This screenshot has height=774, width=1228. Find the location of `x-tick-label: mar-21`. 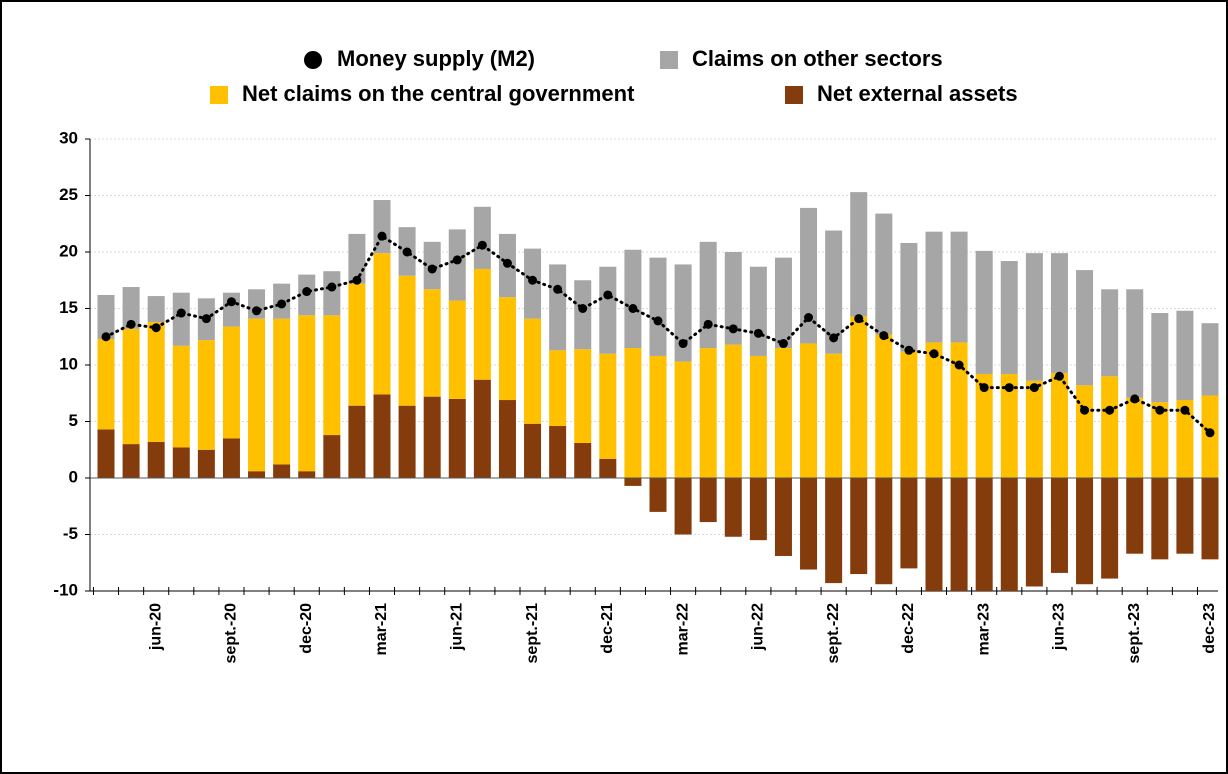

x-tick-label: mar-21 is located at coordinates (381, 629).